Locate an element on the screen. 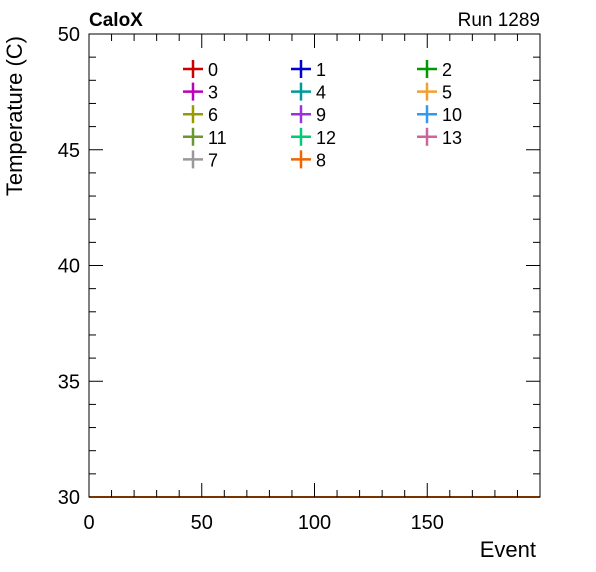 Image resolution: width=596 pixels, height=572 pixels. legend-label: 6 is located at coordinates (213, 115).